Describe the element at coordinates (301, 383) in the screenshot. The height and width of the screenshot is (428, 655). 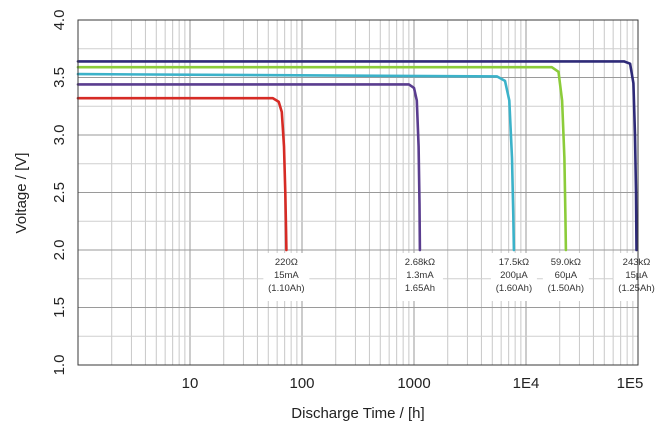
I see `x-tick-label: 100` at that location.